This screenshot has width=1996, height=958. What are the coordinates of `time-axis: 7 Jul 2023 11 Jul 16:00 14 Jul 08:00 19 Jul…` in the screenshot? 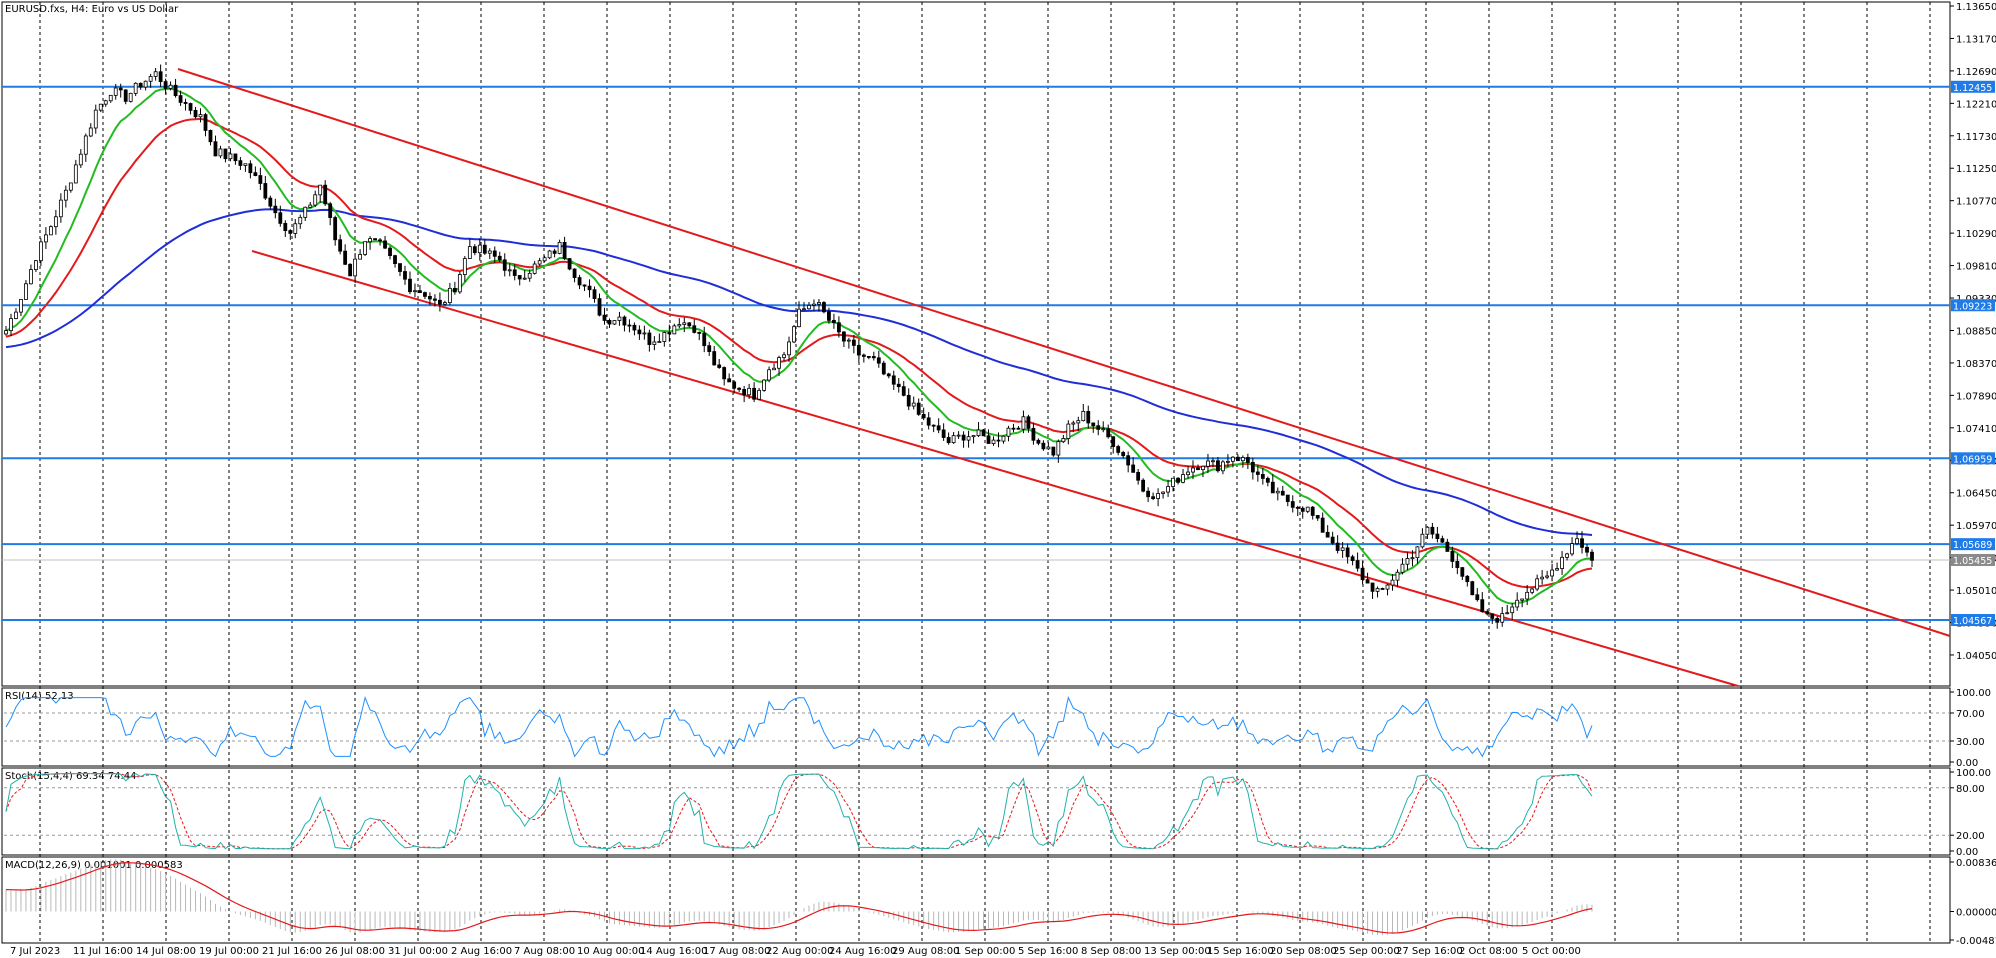 It's located at (795, 951).